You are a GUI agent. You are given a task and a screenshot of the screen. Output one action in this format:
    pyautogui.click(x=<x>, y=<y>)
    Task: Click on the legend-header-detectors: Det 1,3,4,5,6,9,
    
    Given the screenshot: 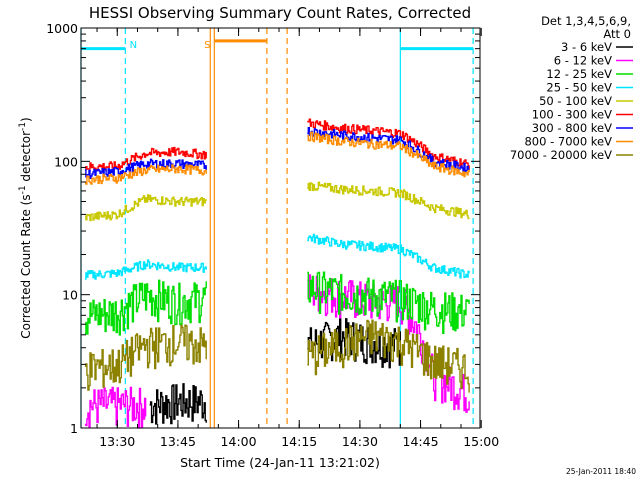 What is the action you would take?
    pyautogui.click(x=586, y=21)
    